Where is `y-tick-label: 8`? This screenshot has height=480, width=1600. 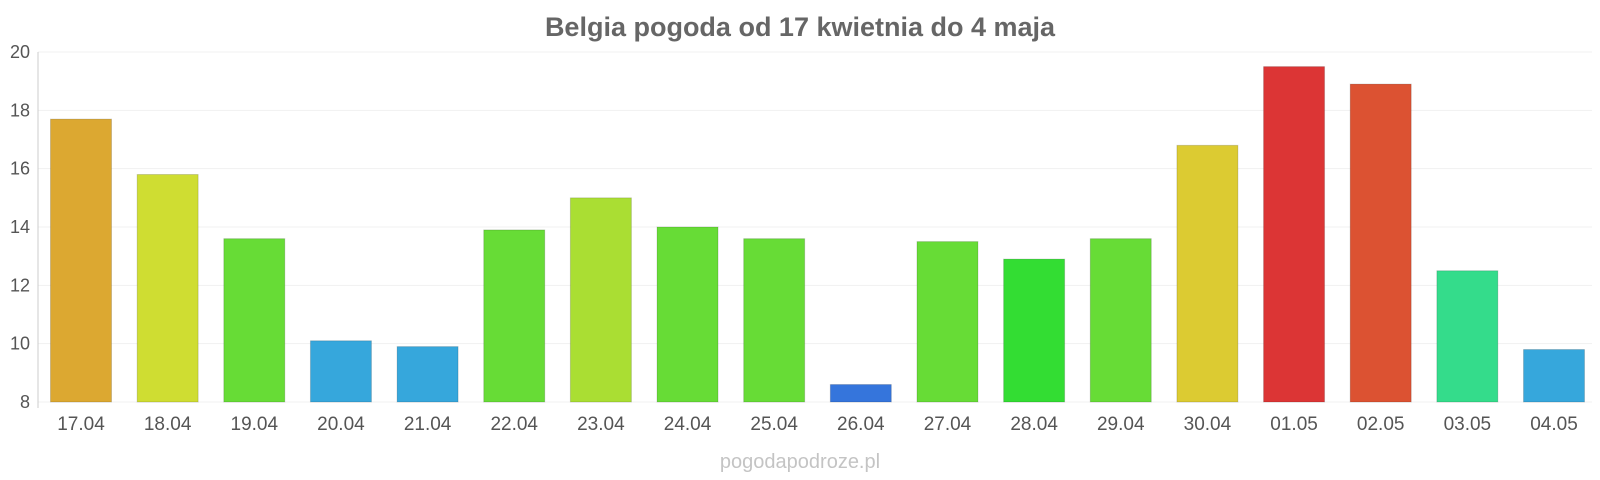 y-tick-label: 8 is located at coordinates (25, 402).